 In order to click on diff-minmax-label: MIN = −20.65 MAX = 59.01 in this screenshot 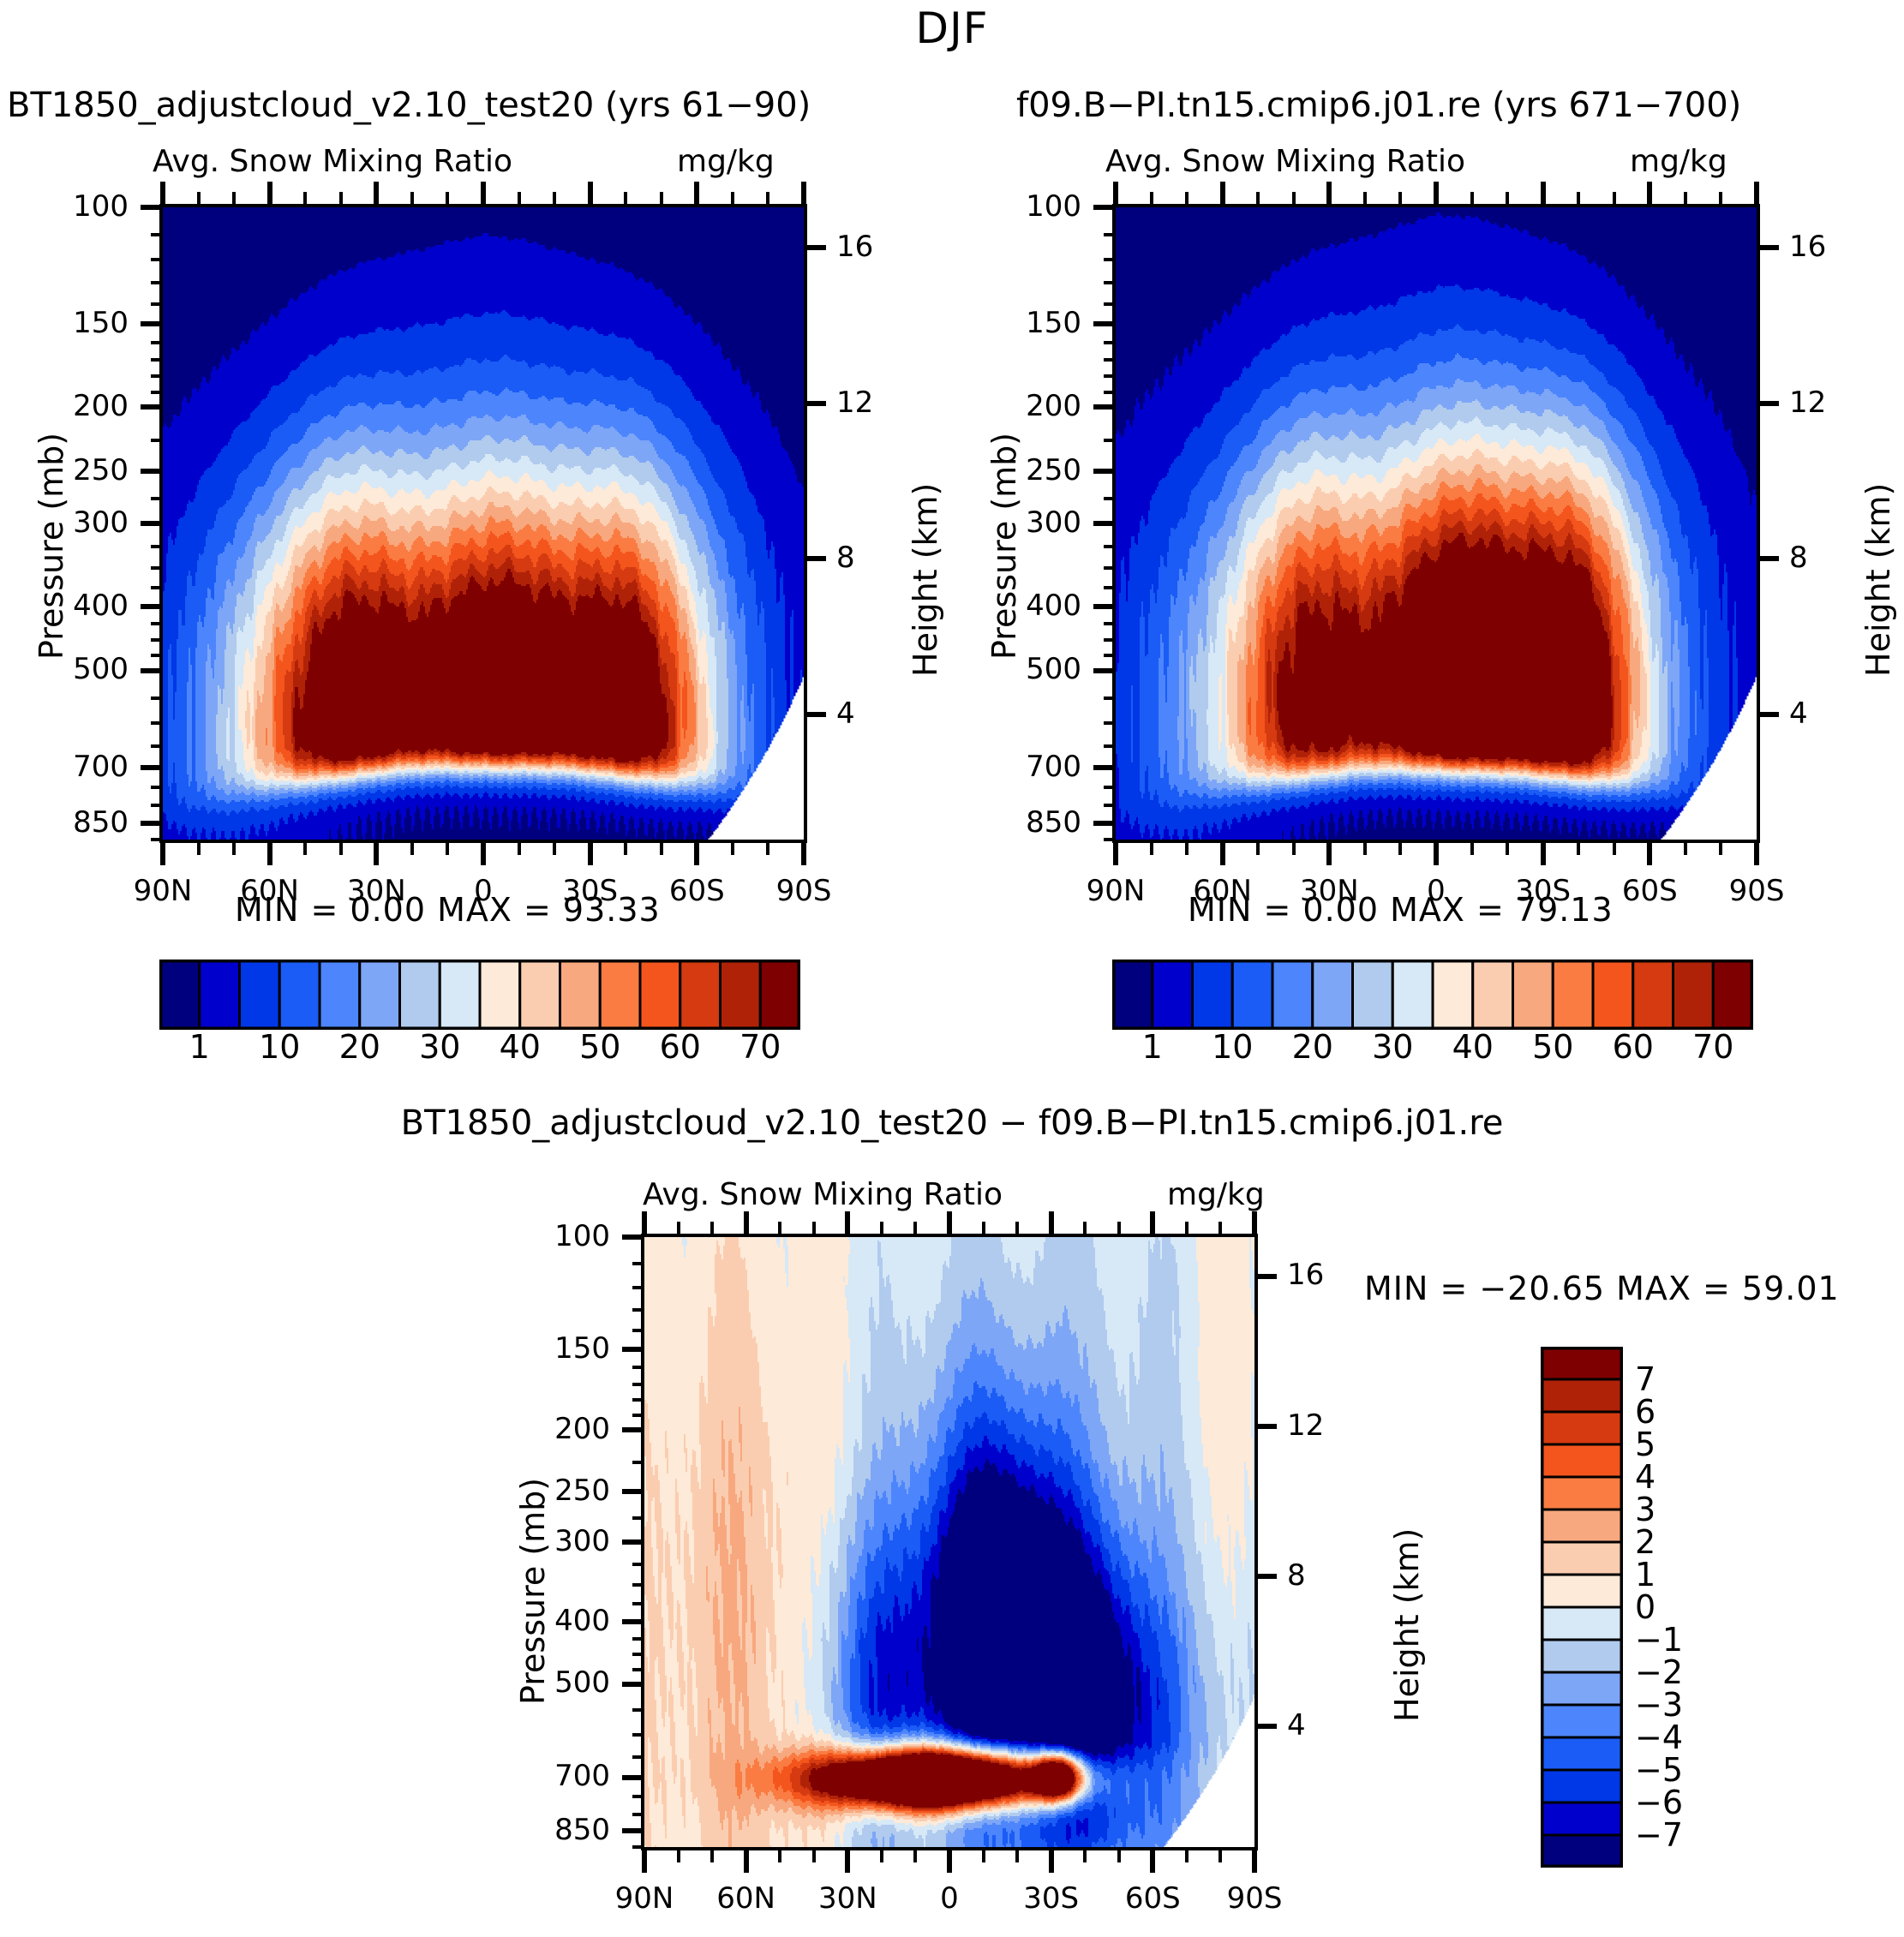, I will do `click(1602, 1289)`.